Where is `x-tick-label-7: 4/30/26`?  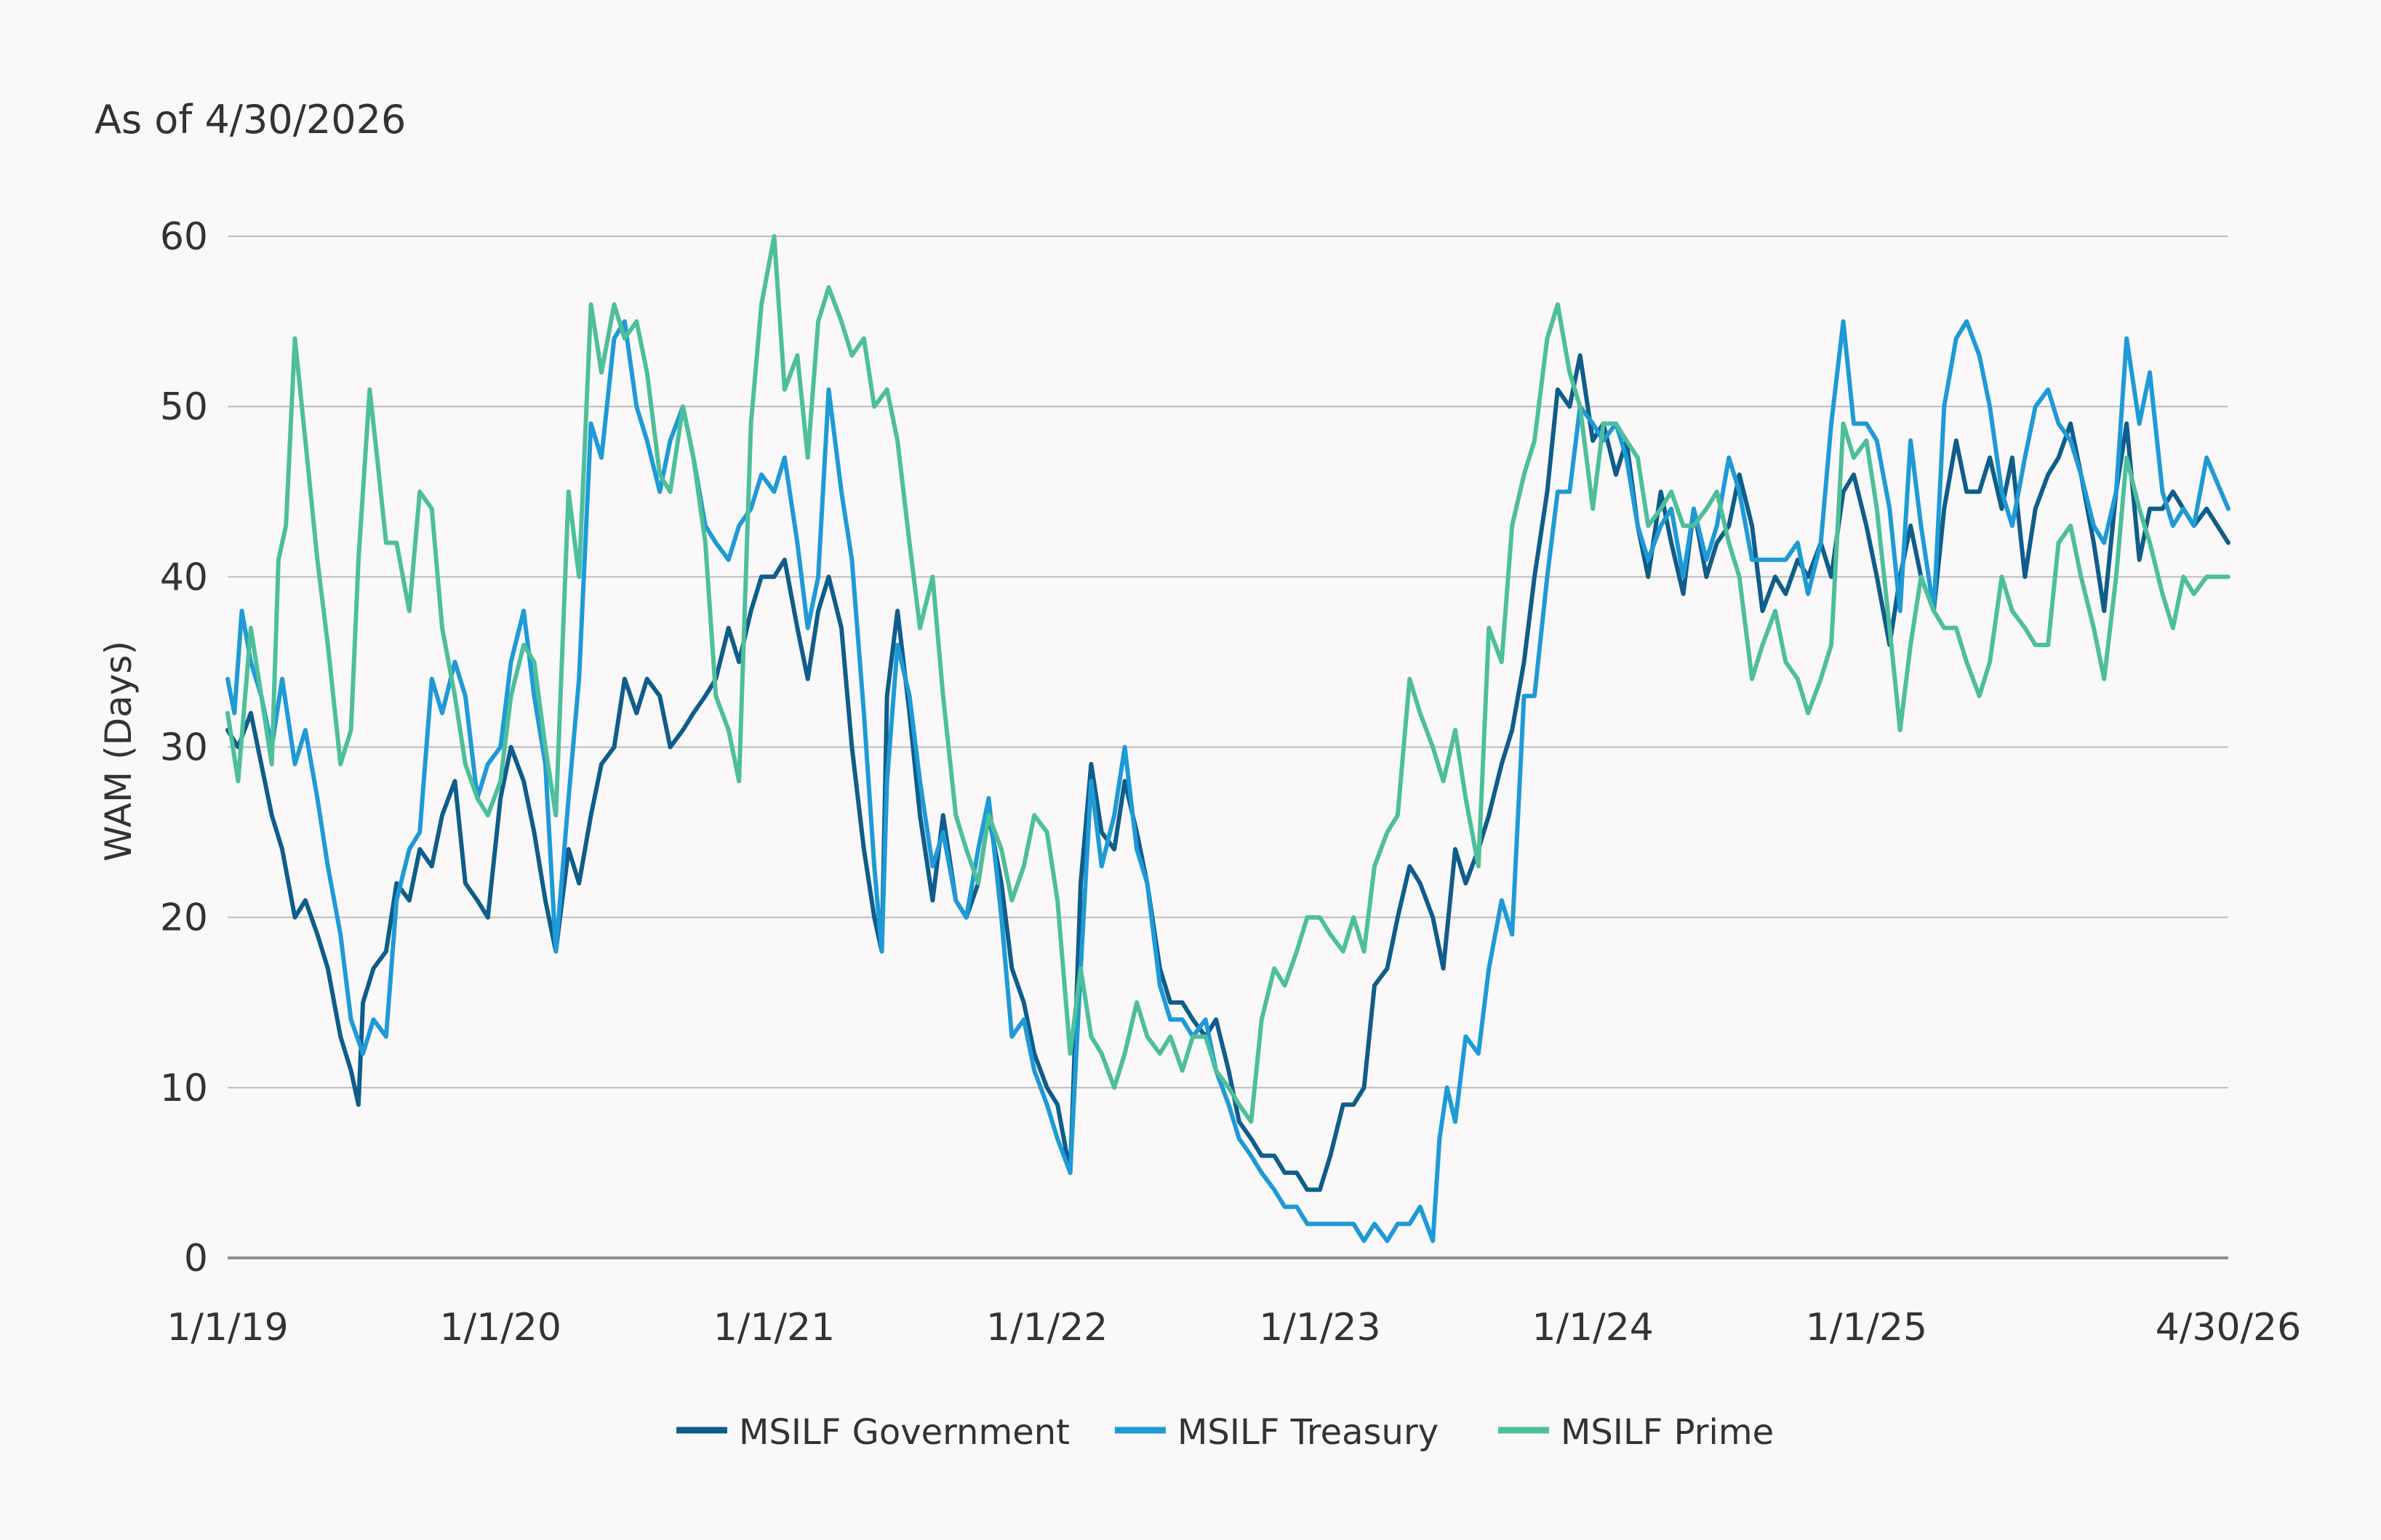 x-tick-label-7: 4/30/26 is located at coordinates (2228, 1327).